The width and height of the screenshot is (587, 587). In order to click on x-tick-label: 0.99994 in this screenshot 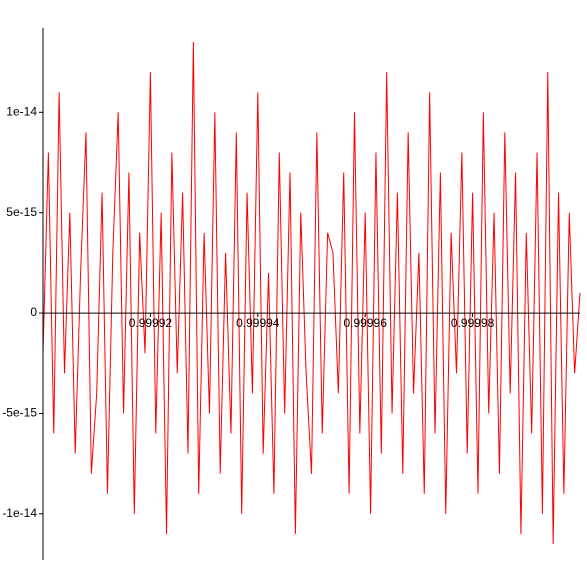, I will do `click(258, 323)`.